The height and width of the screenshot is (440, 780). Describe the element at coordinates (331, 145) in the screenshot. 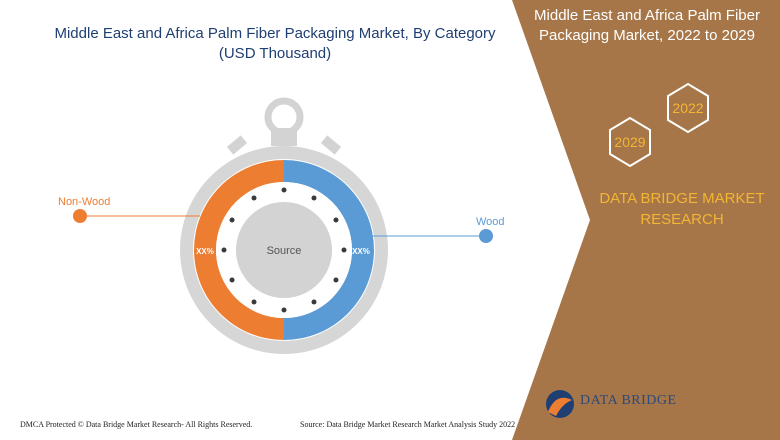

I see `stopwatch-button-right` at that location.